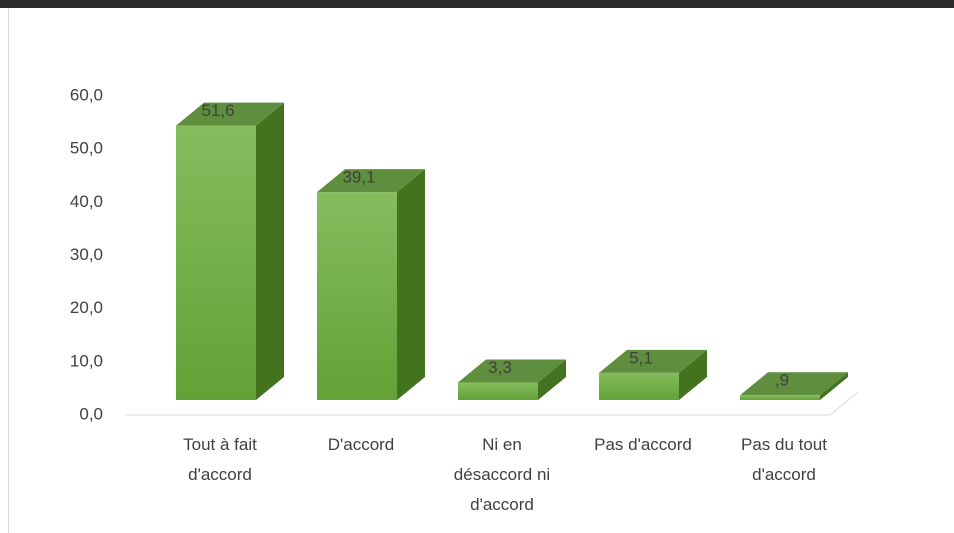  I want to click on x-tick-label: Tout à fait d'accord, so click(220, 459).